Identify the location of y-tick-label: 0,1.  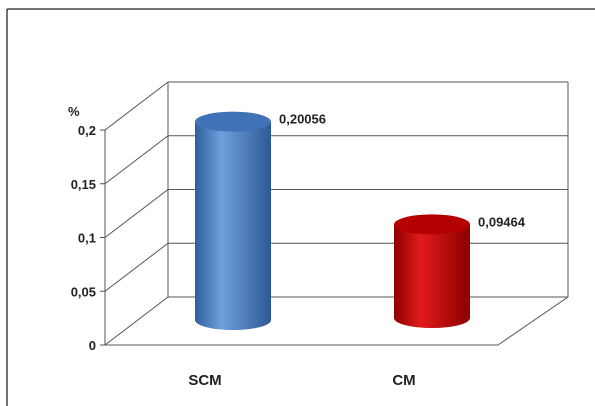
(87, 238).